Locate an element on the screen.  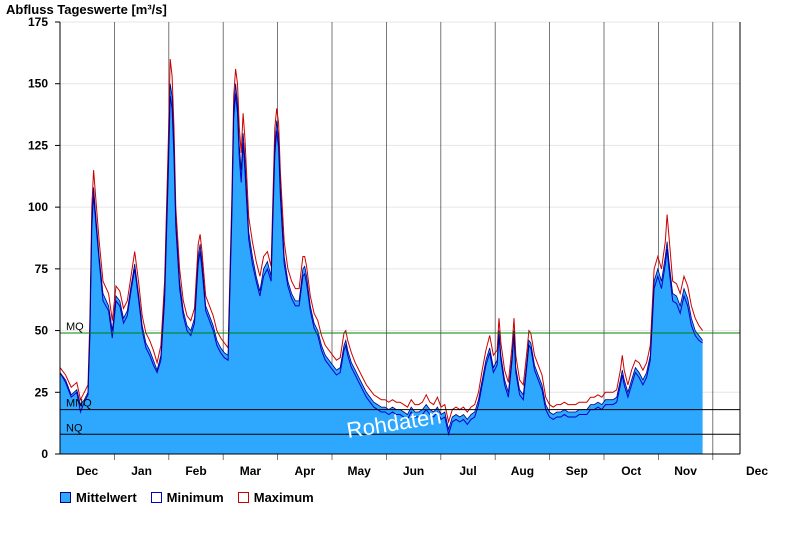
legend-item-mittelwert: Mittelwert is located at coordinates (98, 497).